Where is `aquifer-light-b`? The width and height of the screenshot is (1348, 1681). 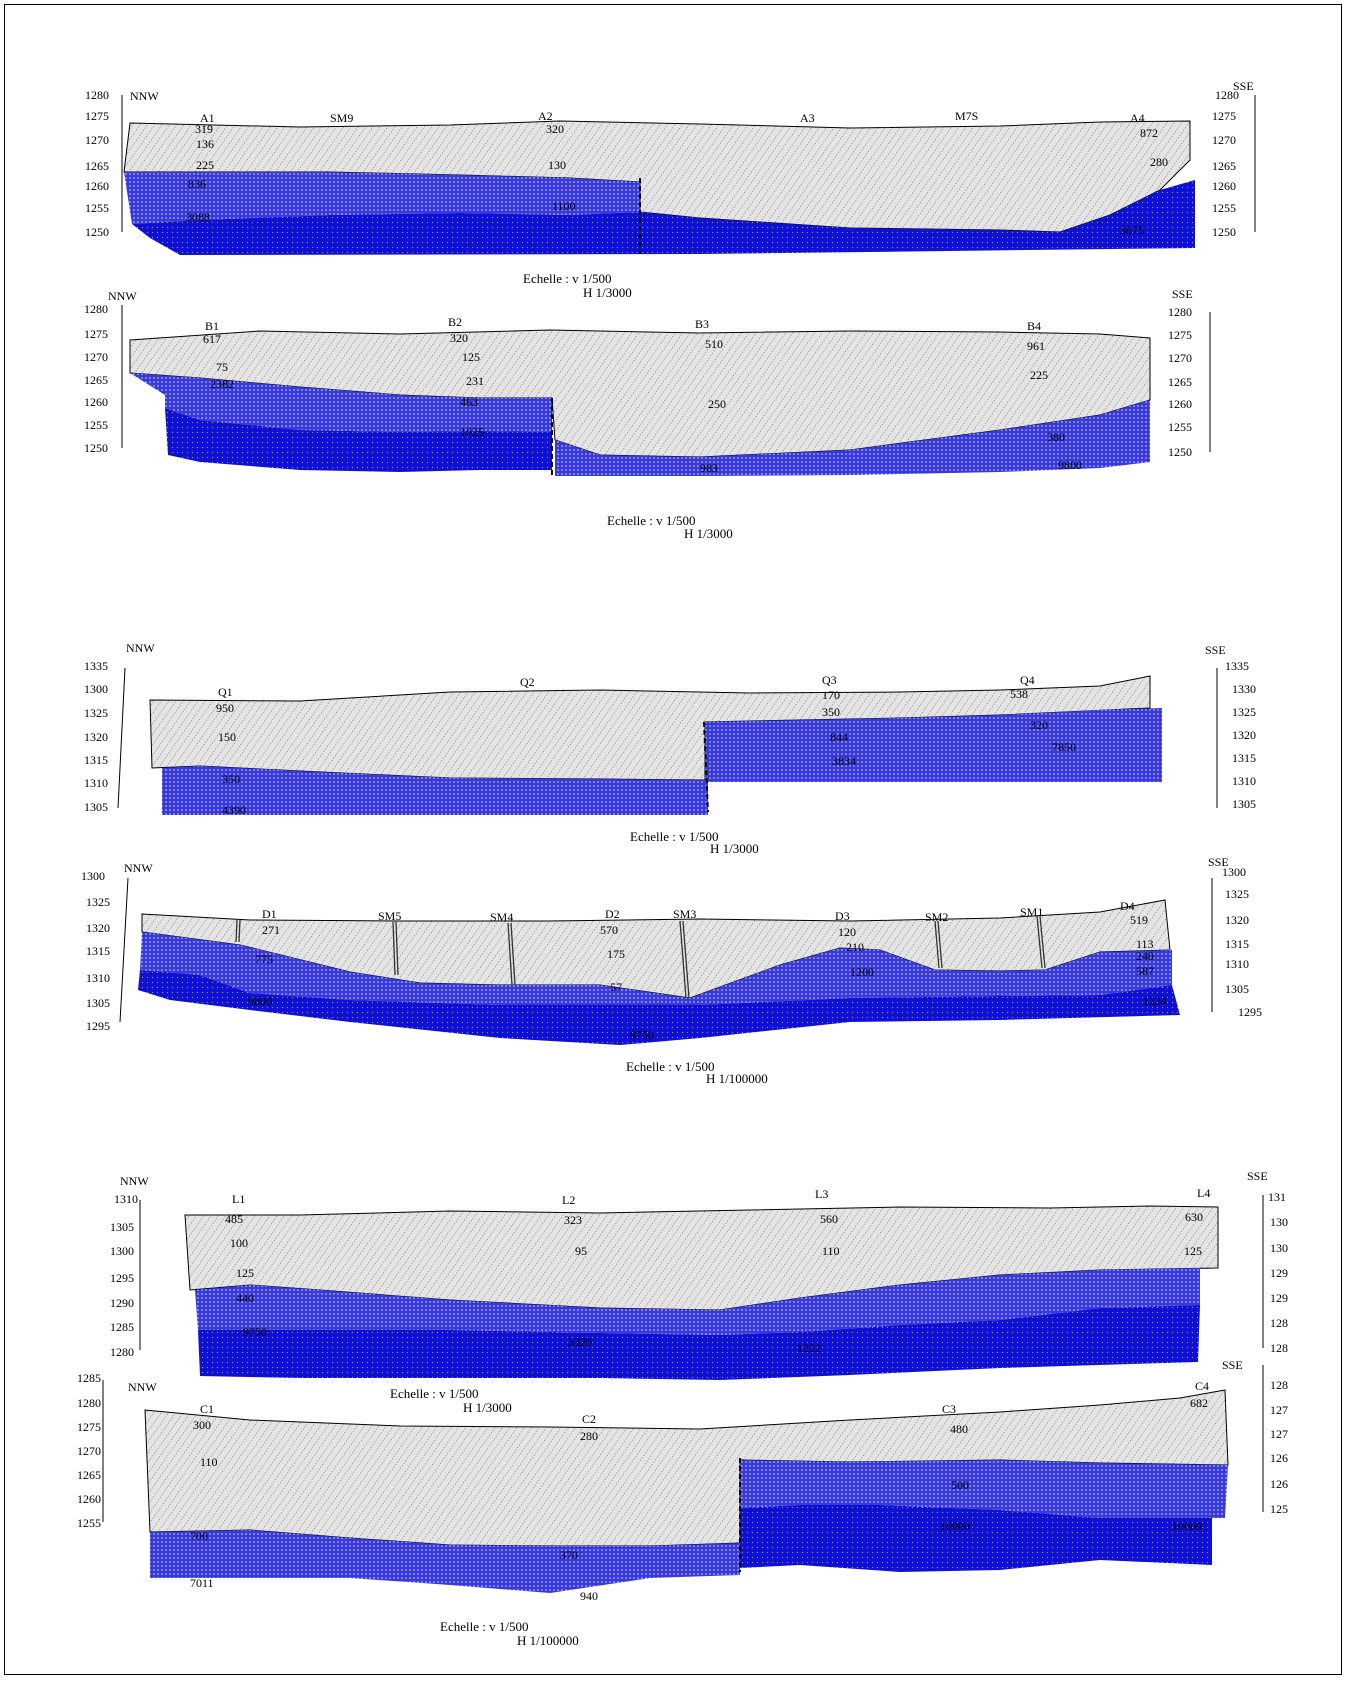 aquifer-light-b is located at coordinates (341, 402).